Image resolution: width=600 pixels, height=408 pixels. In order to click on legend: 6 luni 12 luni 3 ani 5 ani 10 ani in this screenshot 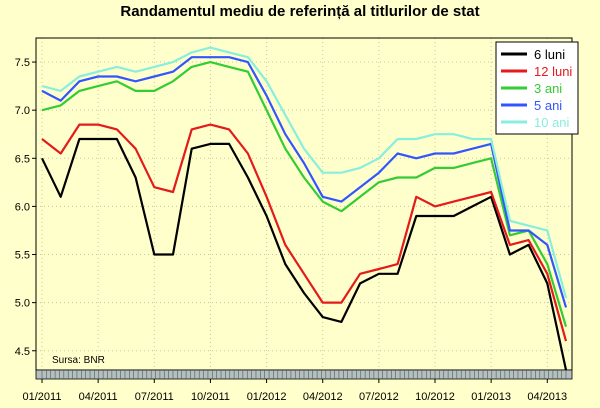, I will do `click(537, 88)`.